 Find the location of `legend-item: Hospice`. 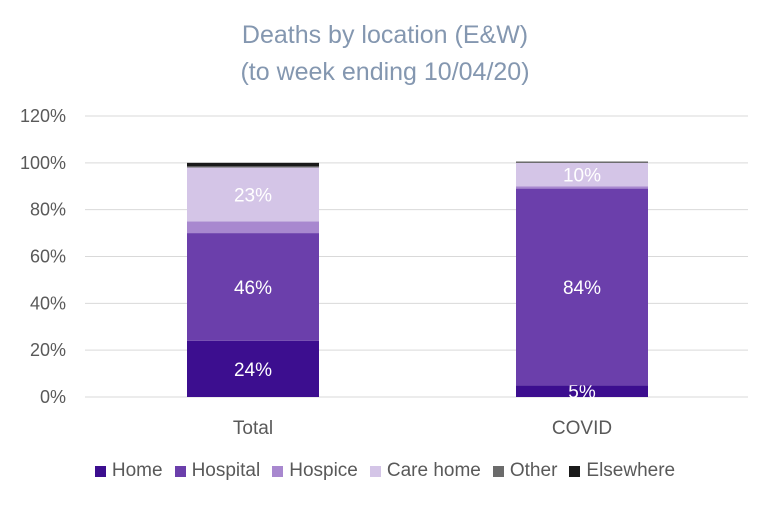

legend-item: Hospice is located at coordinates (315, 471).